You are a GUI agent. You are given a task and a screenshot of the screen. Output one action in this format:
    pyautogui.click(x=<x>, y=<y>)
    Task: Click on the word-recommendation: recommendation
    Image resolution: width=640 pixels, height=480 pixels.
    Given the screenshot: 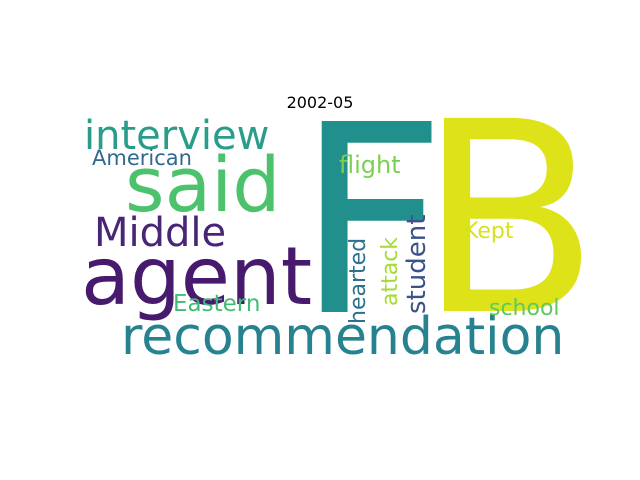 What is the action you would take?
    pyautogui.click(x=343, y=336)
    